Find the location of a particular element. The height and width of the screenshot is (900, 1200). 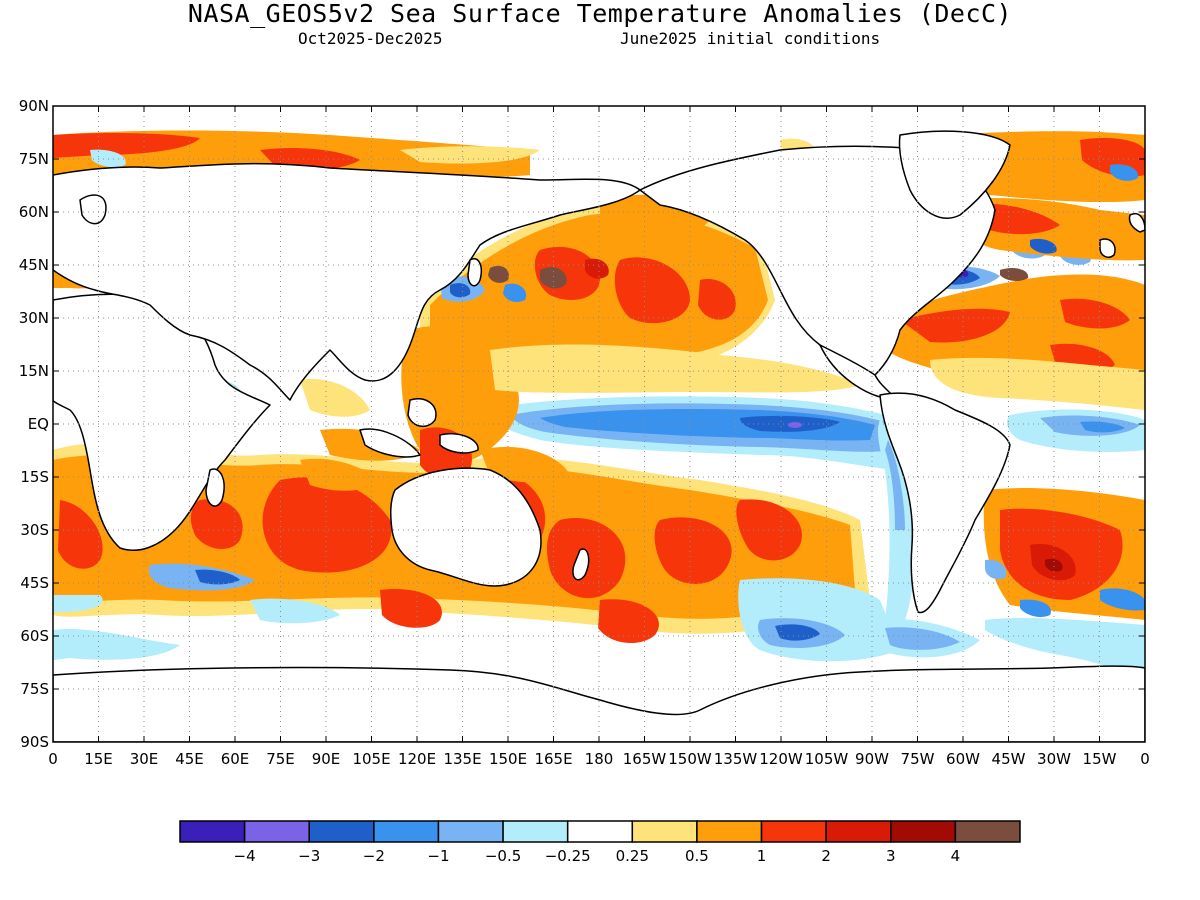

colorbar-label: −1 is located at coordinates (438, 856).